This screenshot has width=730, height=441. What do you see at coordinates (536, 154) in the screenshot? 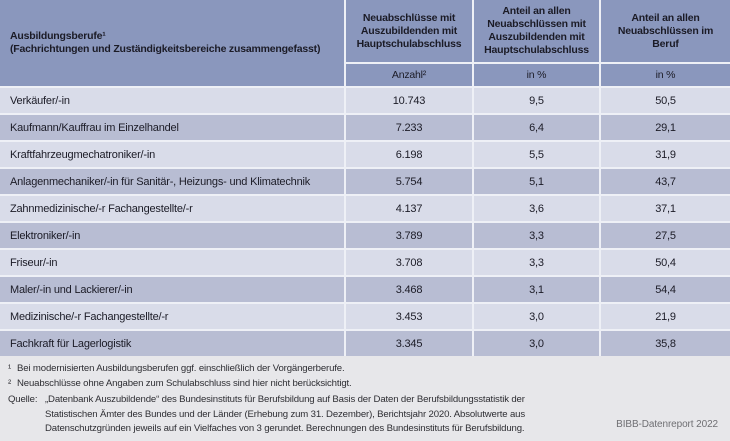
I see `table-cell-anteil-hsa: 5,5` at bounding box center [536, 154].